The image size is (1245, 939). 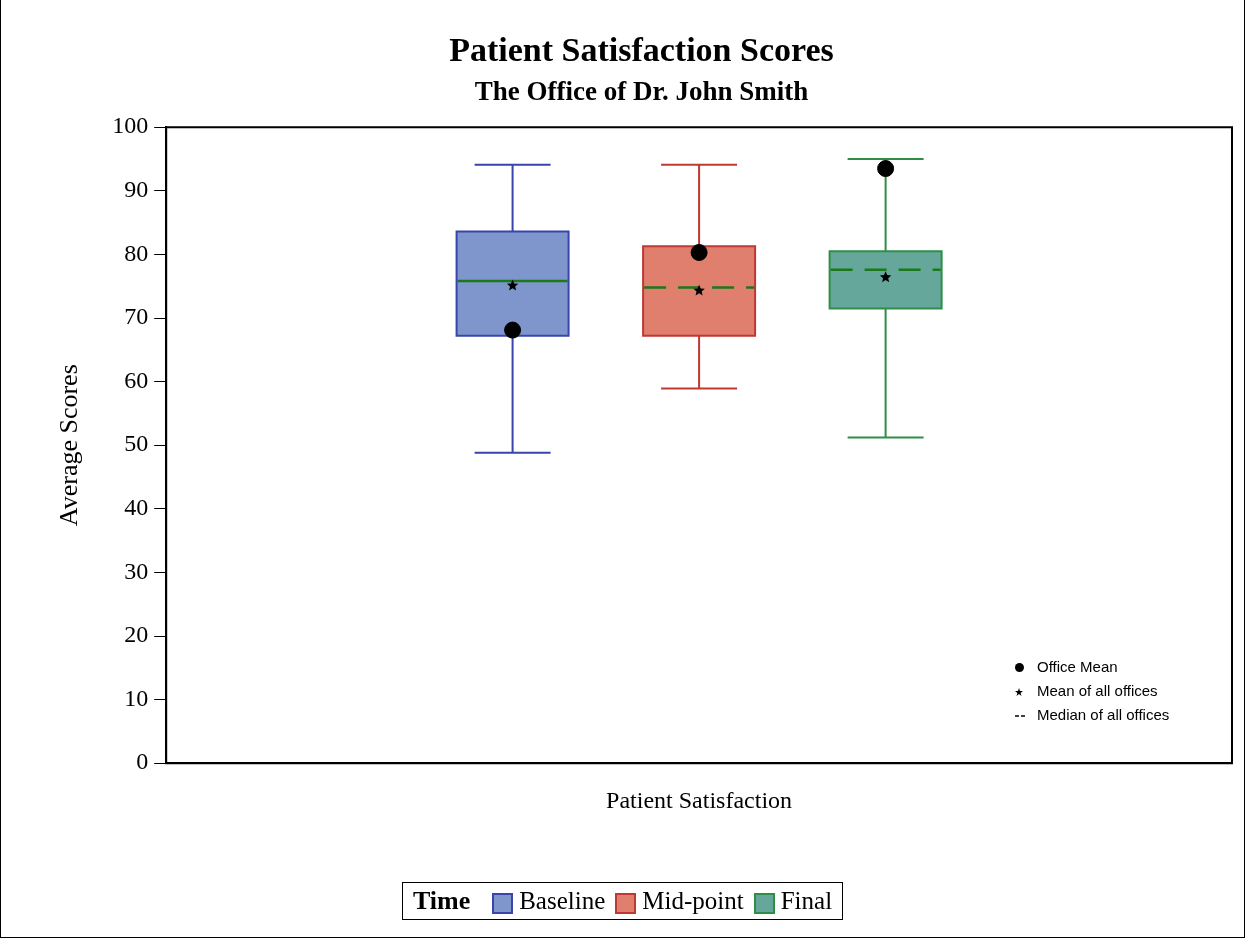 What do you see at coordinates (136, 316) in the screenshot?
I see `y-tick-label: 70` at bounding box center [136, 316].